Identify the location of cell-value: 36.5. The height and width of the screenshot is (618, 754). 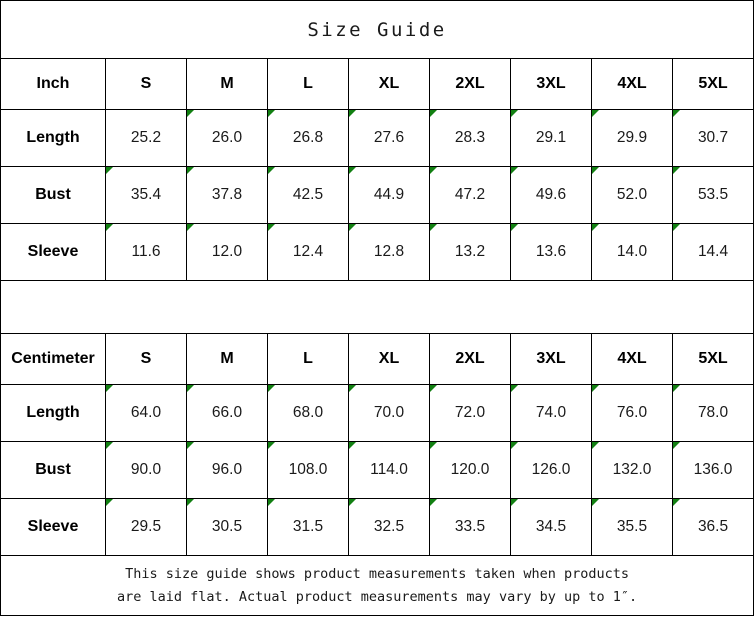
(713, 526).